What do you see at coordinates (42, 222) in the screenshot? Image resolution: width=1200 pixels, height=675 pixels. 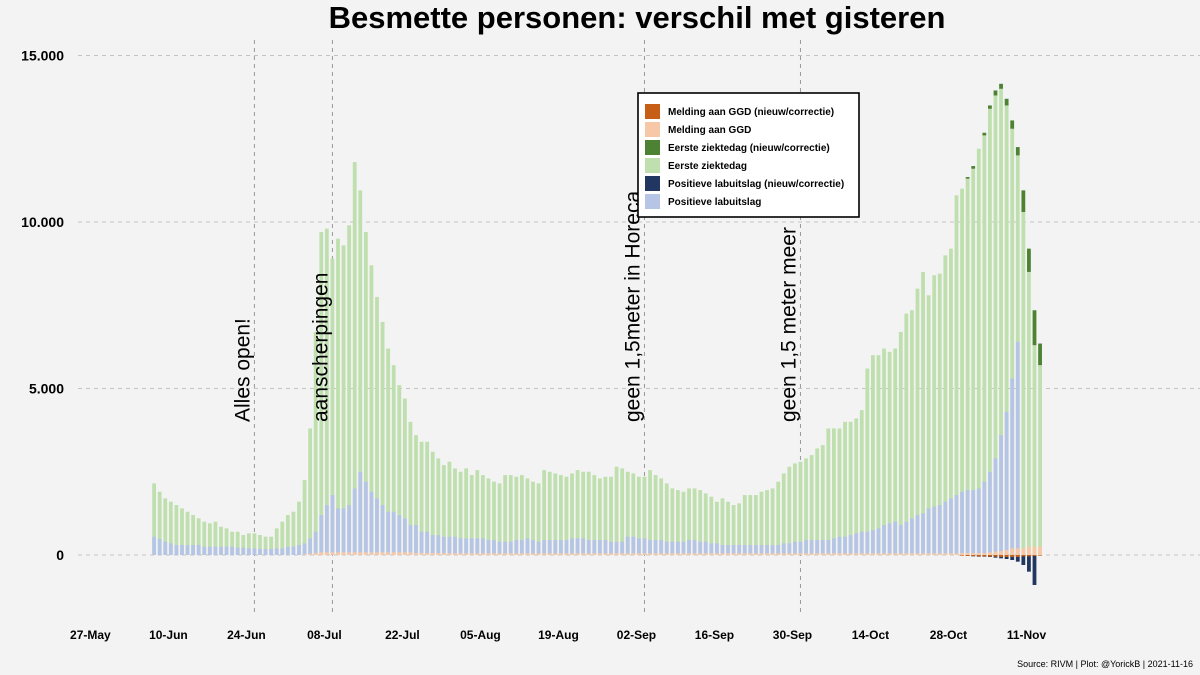 I see `y-tick-label: 10.000` at bounding box center [42, 222].